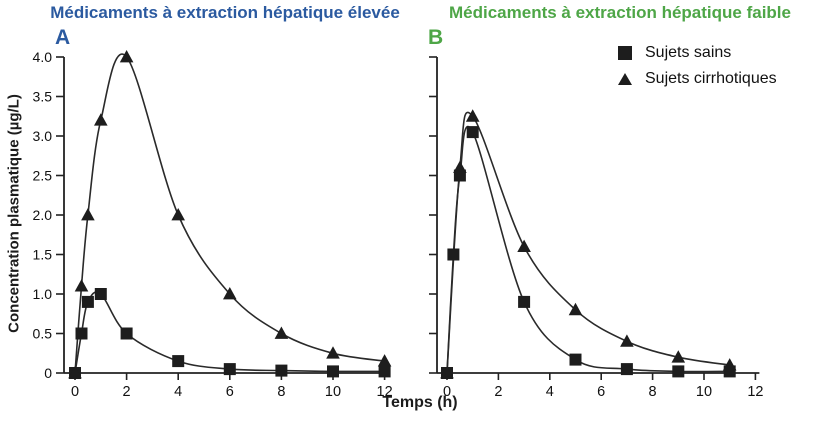 The image size is (819, 425). Describe the element at coordinates (436, 37) in the screenshot. I see `panel-b-label: B` at that location.